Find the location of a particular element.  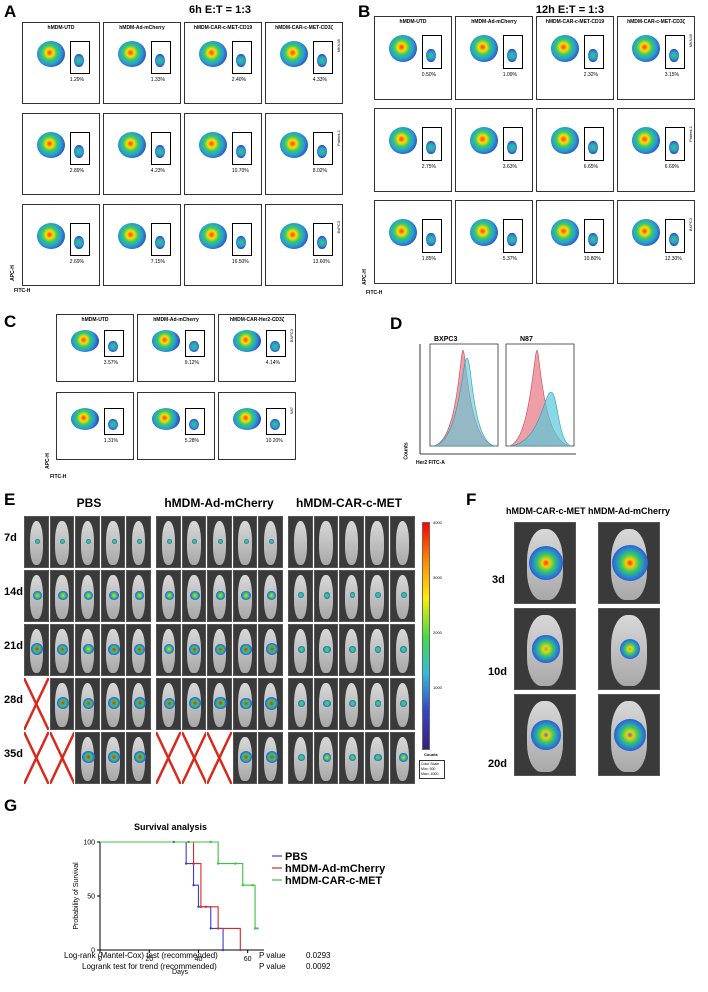

flow-plot: 6.65% is located at coordinates (575, 150).